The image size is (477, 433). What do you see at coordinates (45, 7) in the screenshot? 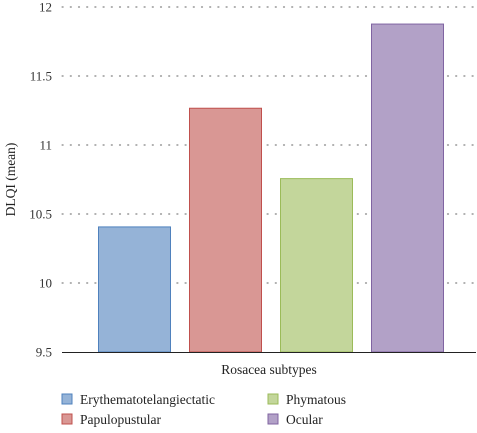
I see `y-tick-label: 12` at bounding box center [45, 7].